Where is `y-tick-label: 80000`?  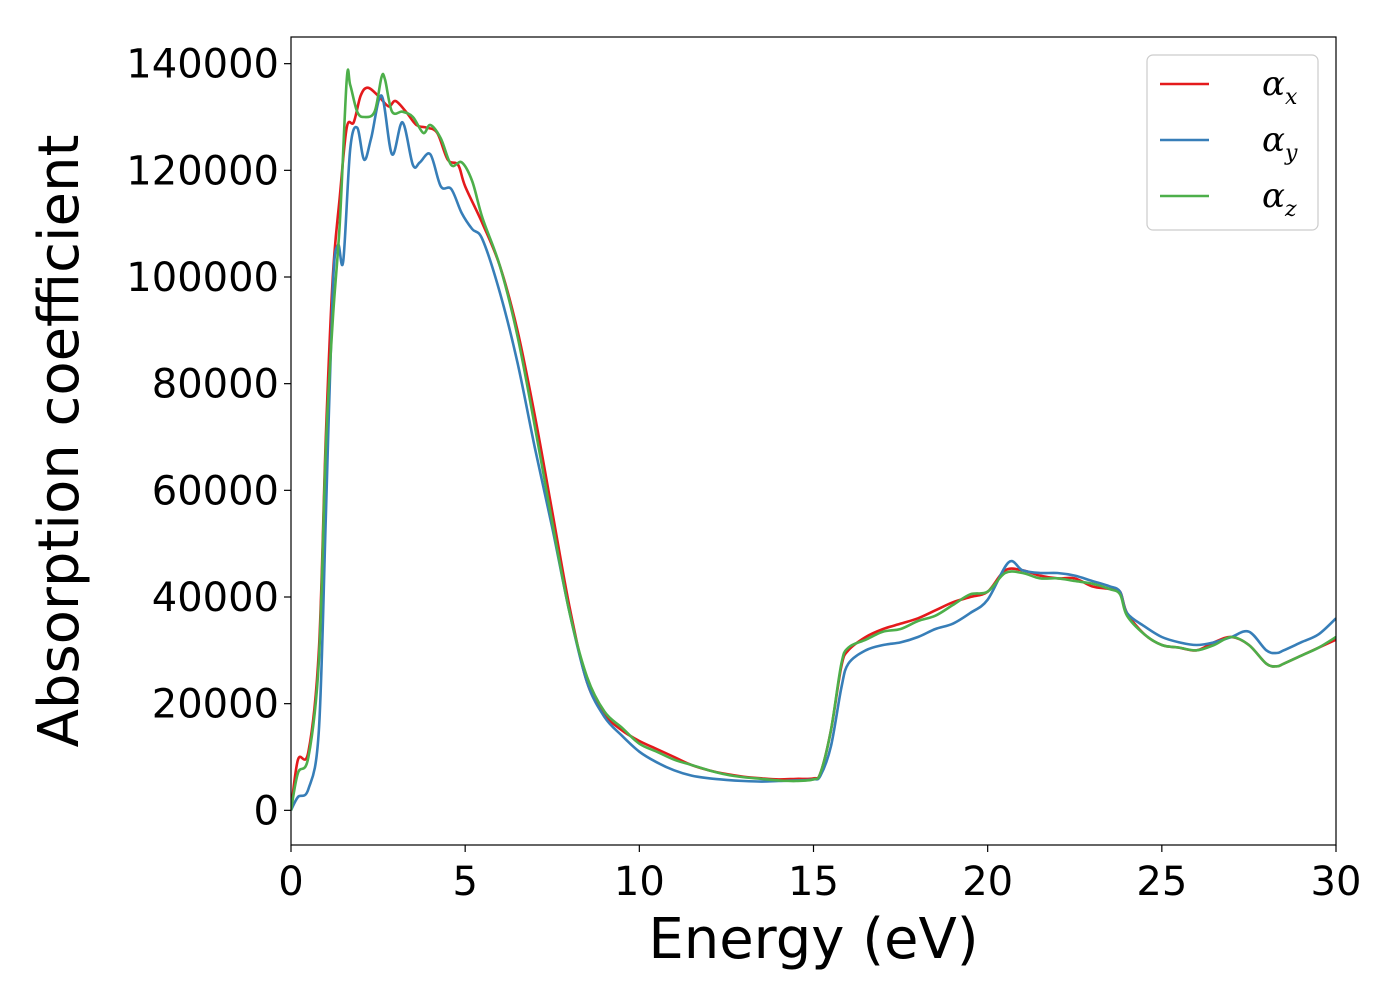 y-tick-label: 80000 is located at coordinates (215, 385).